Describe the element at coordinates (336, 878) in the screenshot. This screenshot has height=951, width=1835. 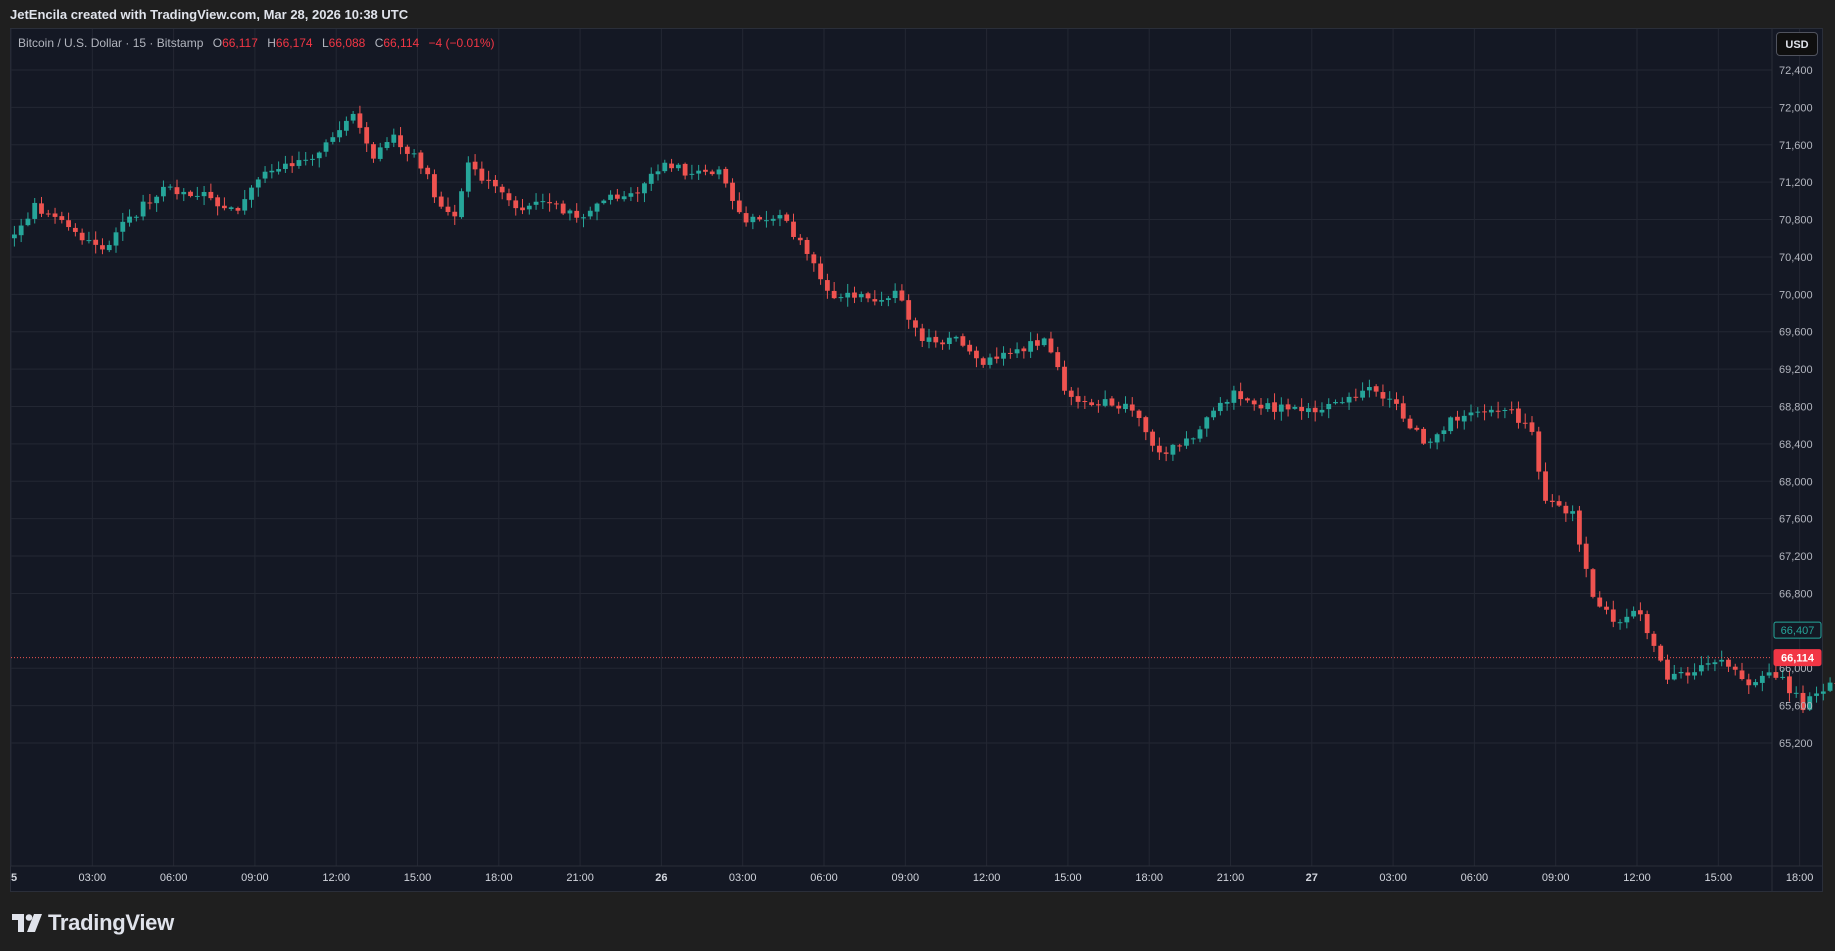
I see `x-tick-label-4: 12:00` at that location.